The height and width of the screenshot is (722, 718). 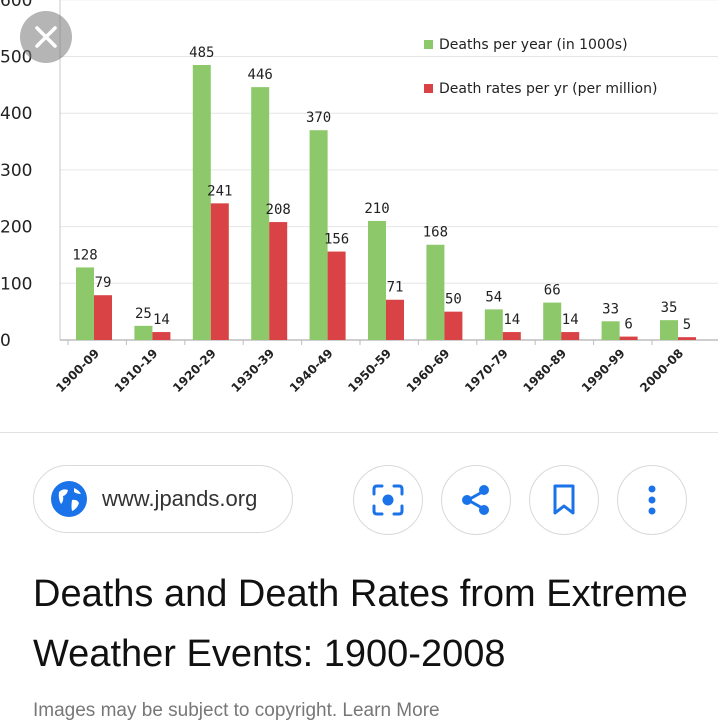 What do you see at coordinates (359, 432) in the screenshot?
I see `divider` at bounding box center [359, 432].